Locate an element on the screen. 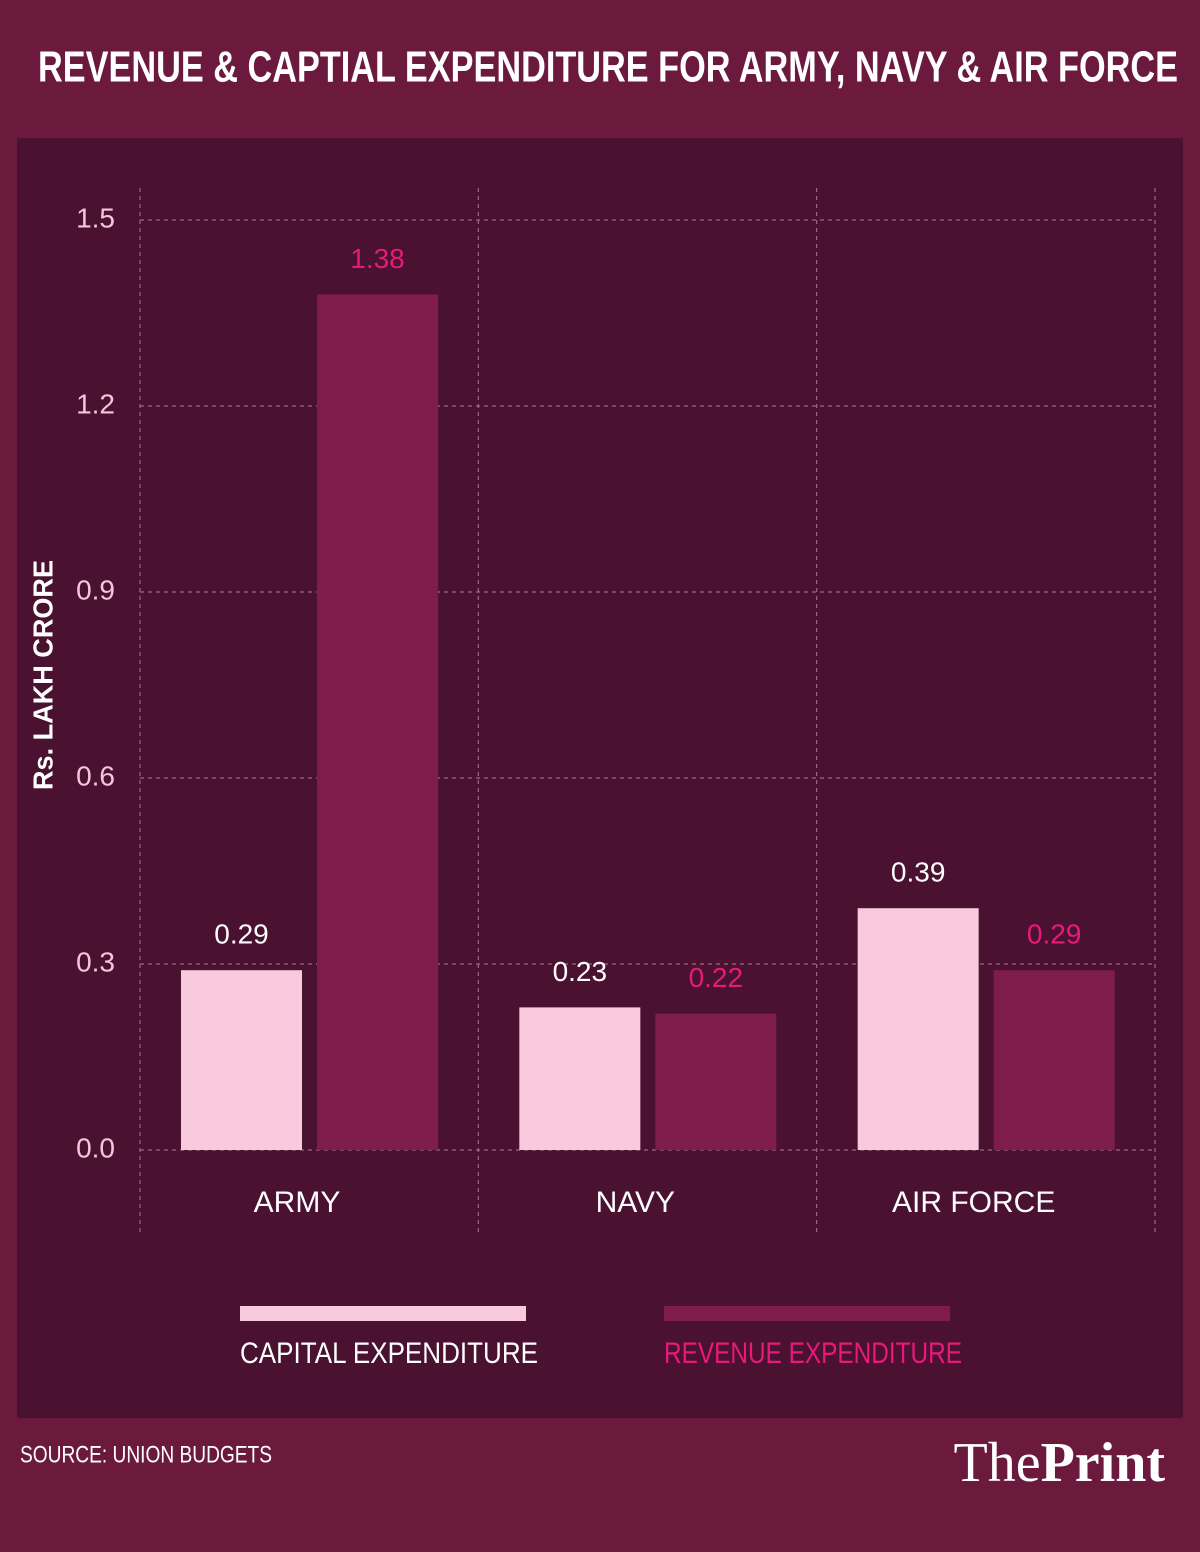  y-tick-label: 1.5 is located at coordinates (95, 217).